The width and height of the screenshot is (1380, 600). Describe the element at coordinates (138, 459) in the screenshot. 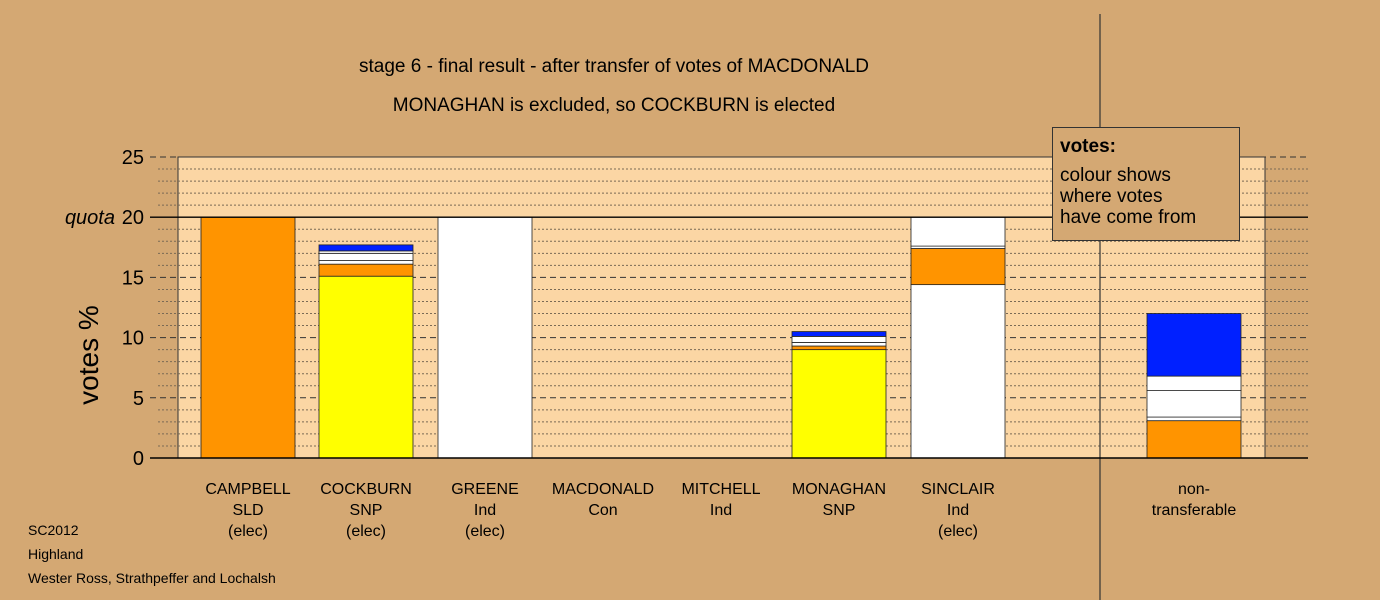

I see `y-tick-label: 0` at that location.